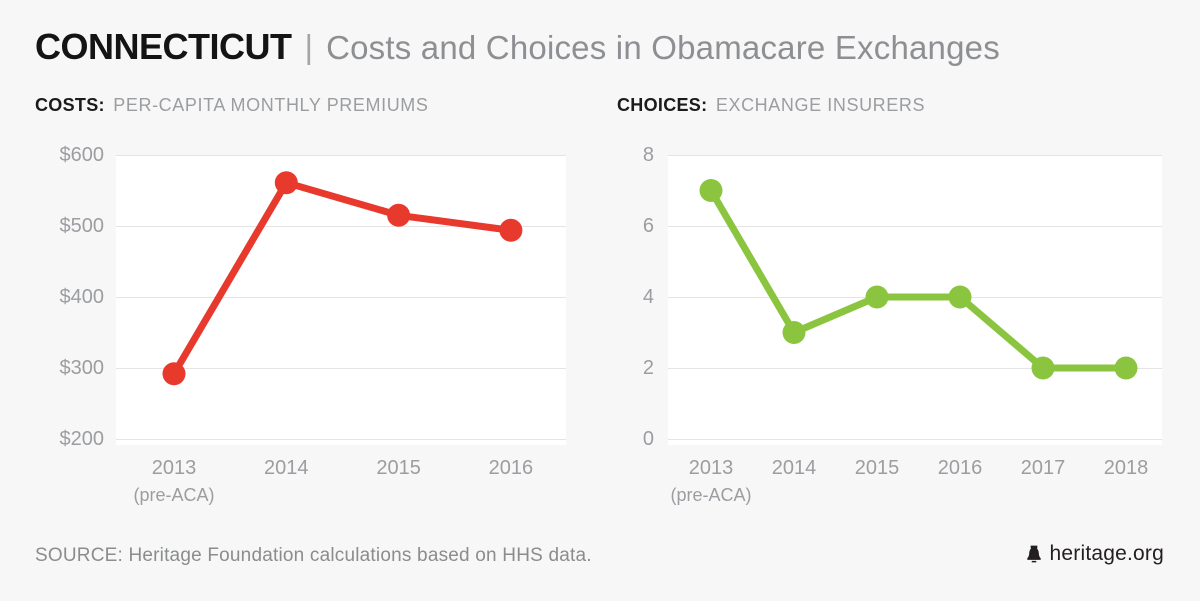 This screenshot has width=1200, height=601. Describe the element at coordinates (70, 105) in the screenshot. I see `costs-label: COSTS:` at that location.